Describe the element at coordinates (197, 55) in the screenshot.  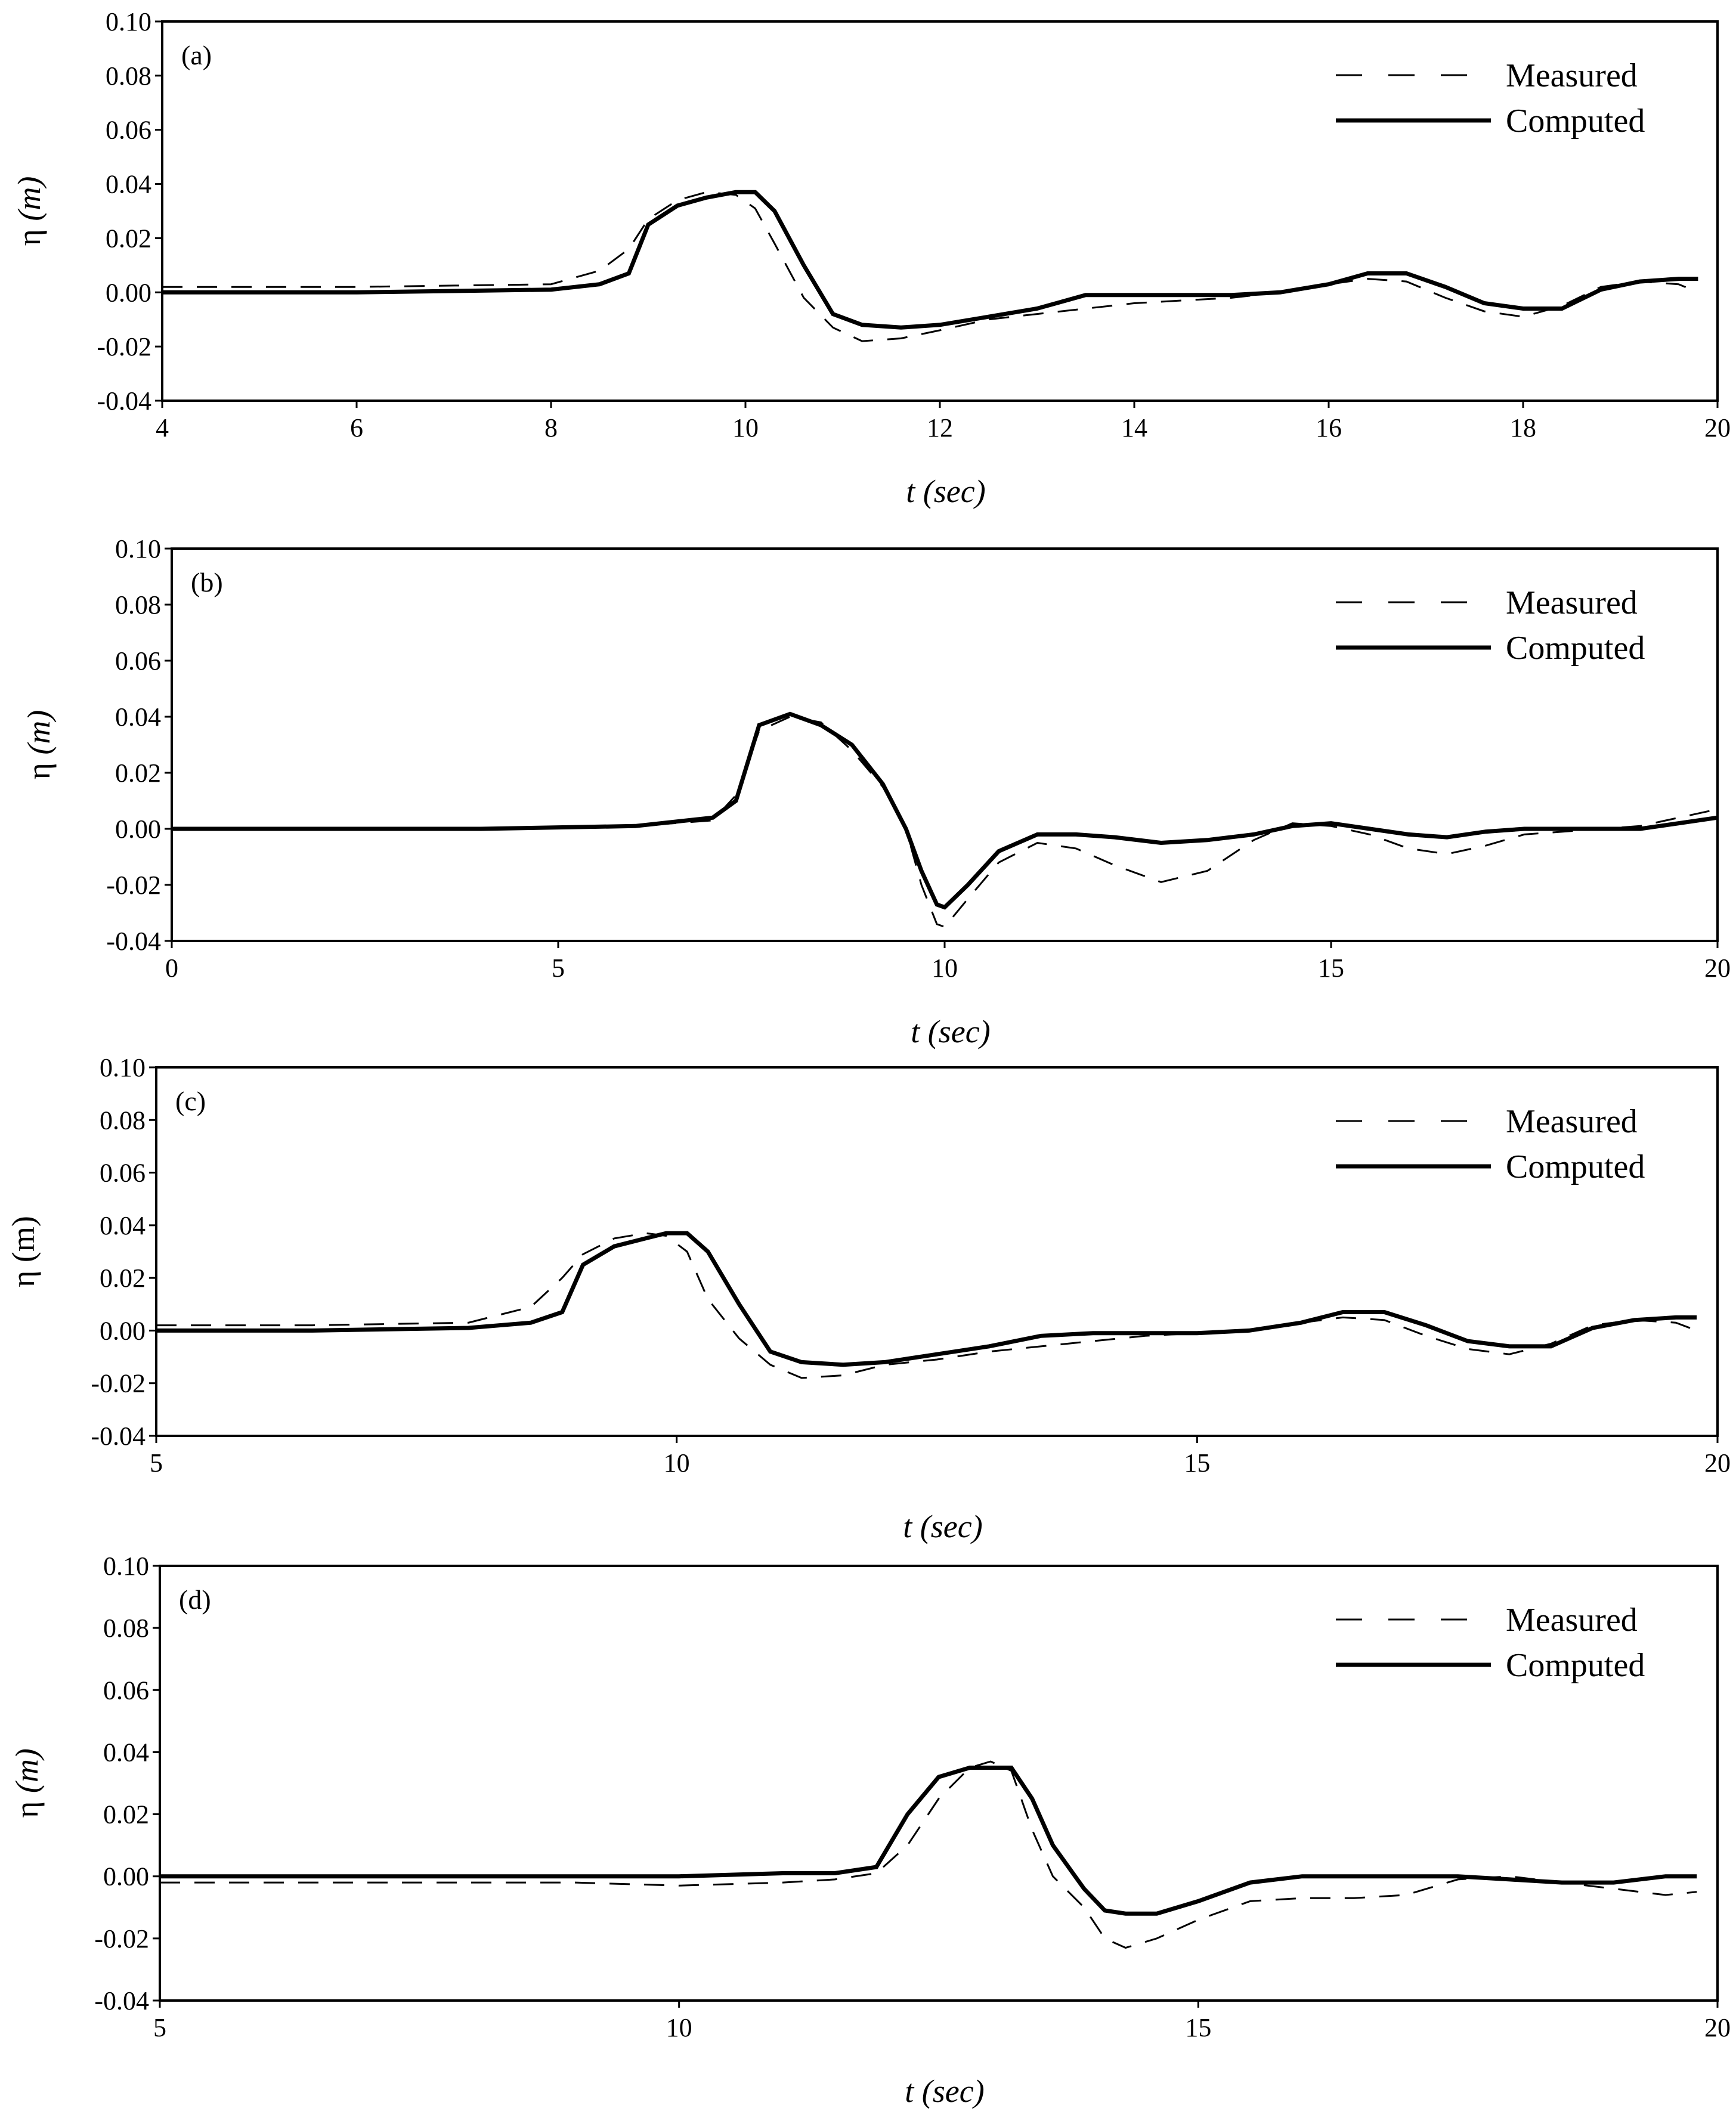
I see `panel-label: (a)` at that location.